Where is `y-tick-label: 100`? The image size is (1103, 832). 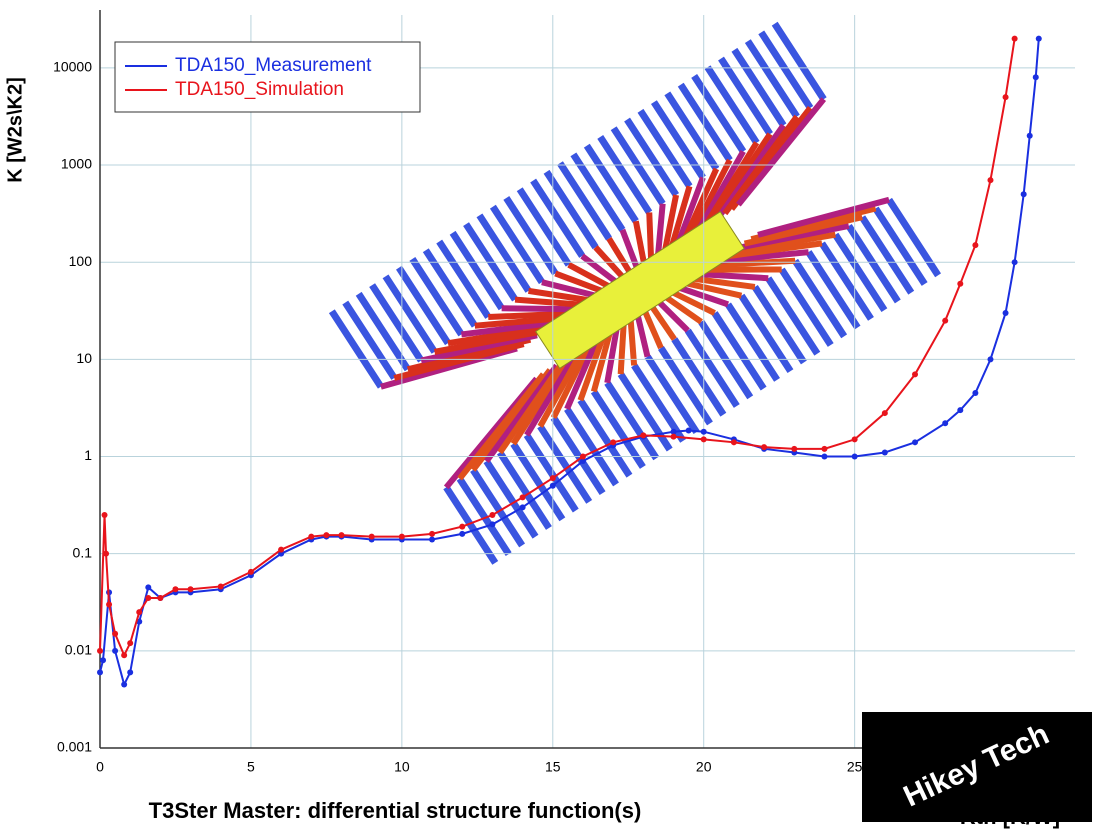
y-tick-label: 100 is located at coordinates (81, 261).